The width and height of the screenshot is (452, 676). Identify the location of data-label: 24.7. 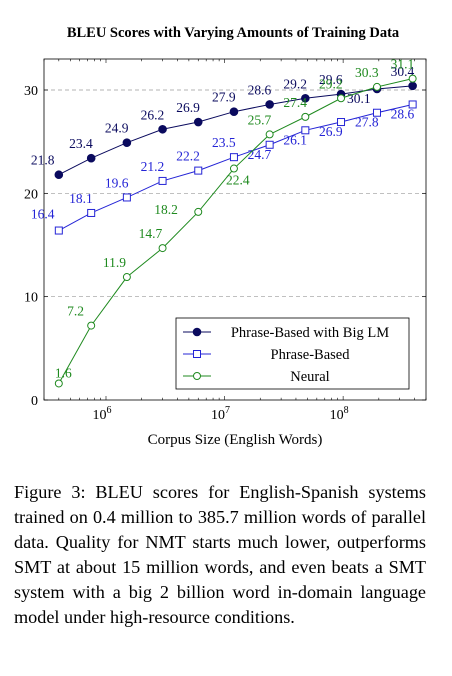
(260, 154).